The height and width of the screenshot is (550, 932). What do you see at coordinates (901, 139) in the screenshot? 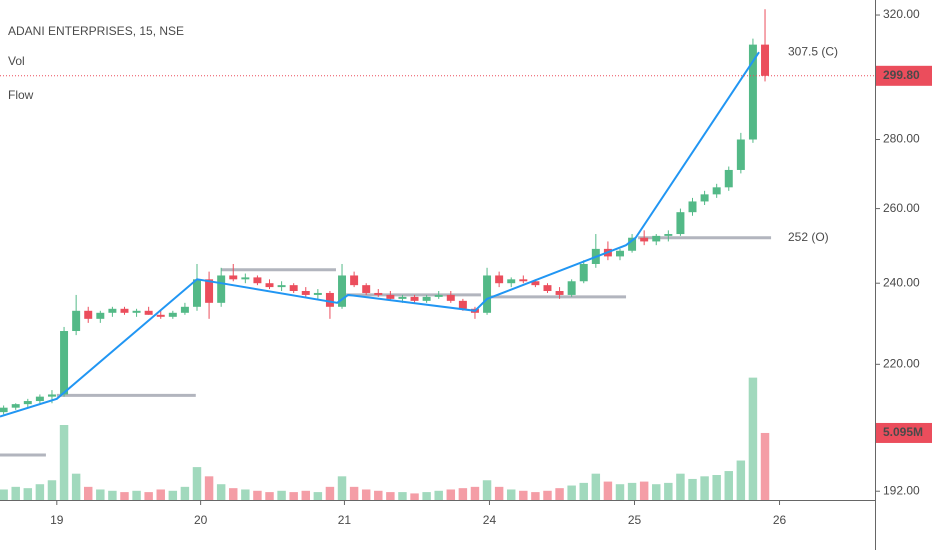
I see `y-tick-label: 280.00` at bounding box center [901, 139].